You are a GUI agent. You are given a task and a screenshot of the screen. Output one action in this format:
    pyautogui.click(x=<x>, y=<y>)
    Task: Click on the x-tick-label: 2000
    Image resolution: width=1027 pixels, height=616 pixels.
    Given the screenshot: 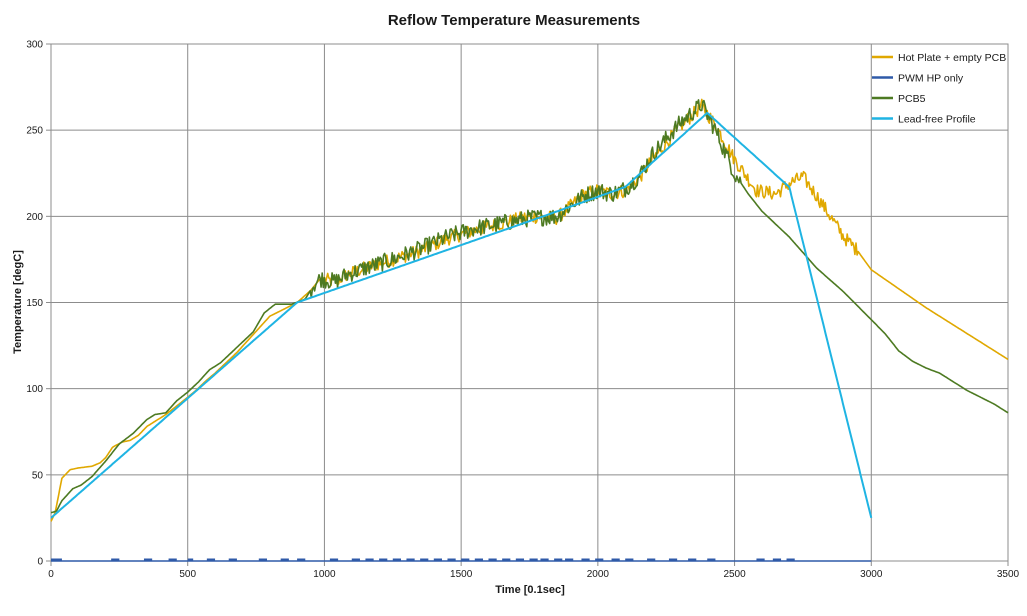 What is the action you would take?
    pyautogui.click(x=598, y=574)
    